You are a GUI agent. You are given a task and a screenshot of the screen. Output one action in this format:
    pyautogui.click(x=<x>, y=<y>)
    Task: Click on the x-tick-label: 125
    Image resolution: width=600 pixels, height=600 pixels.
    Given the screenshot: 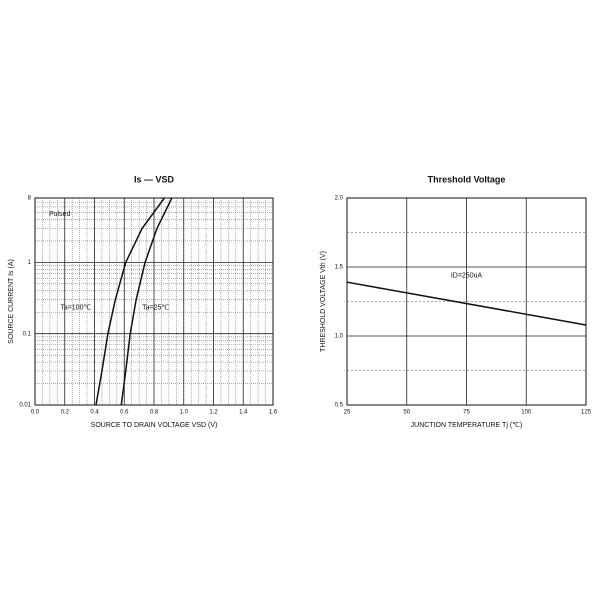 What is the action you would take?
    pyautogui.click(x=586, y=413)
    